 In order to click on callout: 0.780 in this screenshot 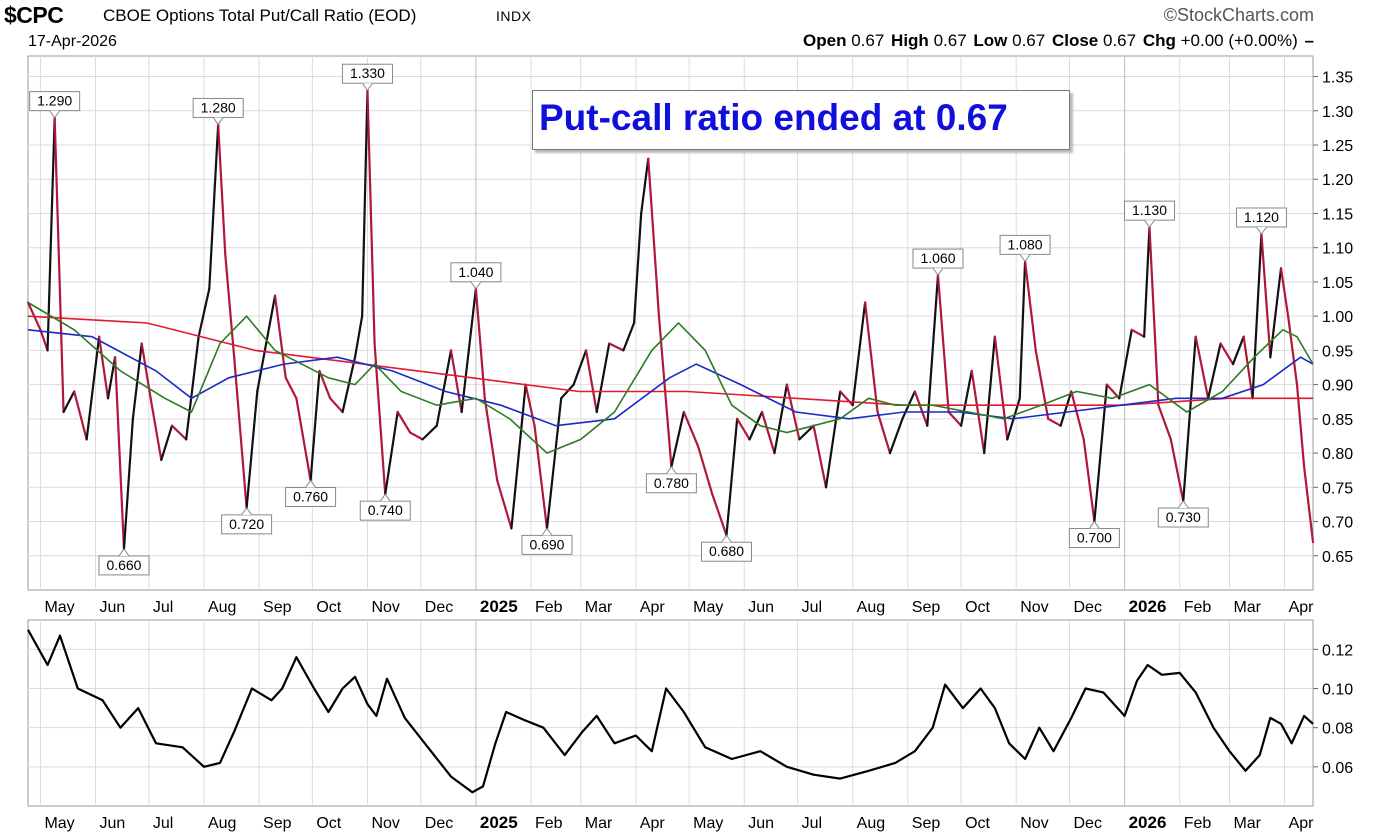, I will do `click(671, 479)`.